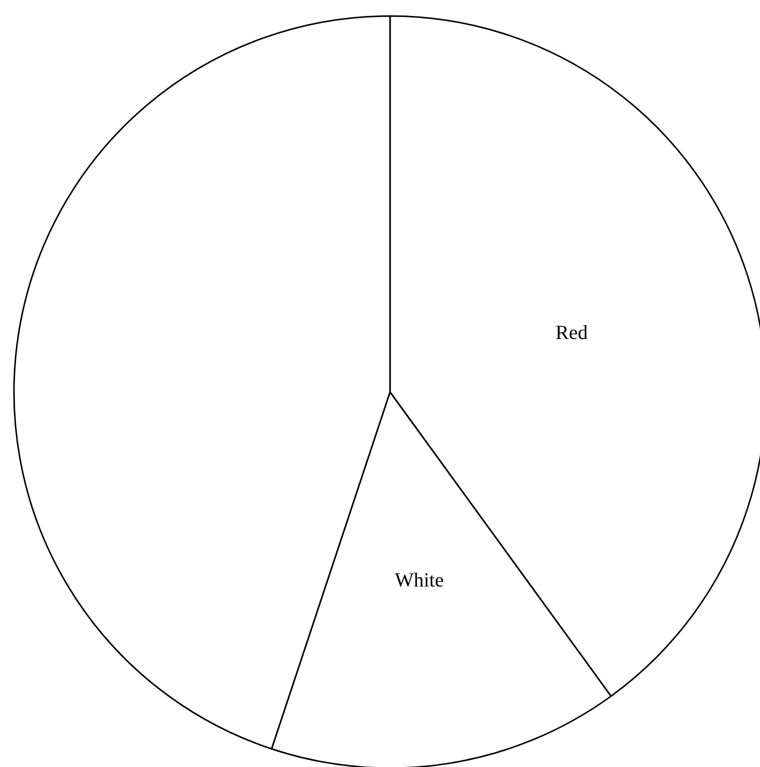 Image resolution: width=760 pixels, height=767 pixels. Describe the element at coordinates (572, 333) in the screenshot. I see `slice-label: Red` at that location.